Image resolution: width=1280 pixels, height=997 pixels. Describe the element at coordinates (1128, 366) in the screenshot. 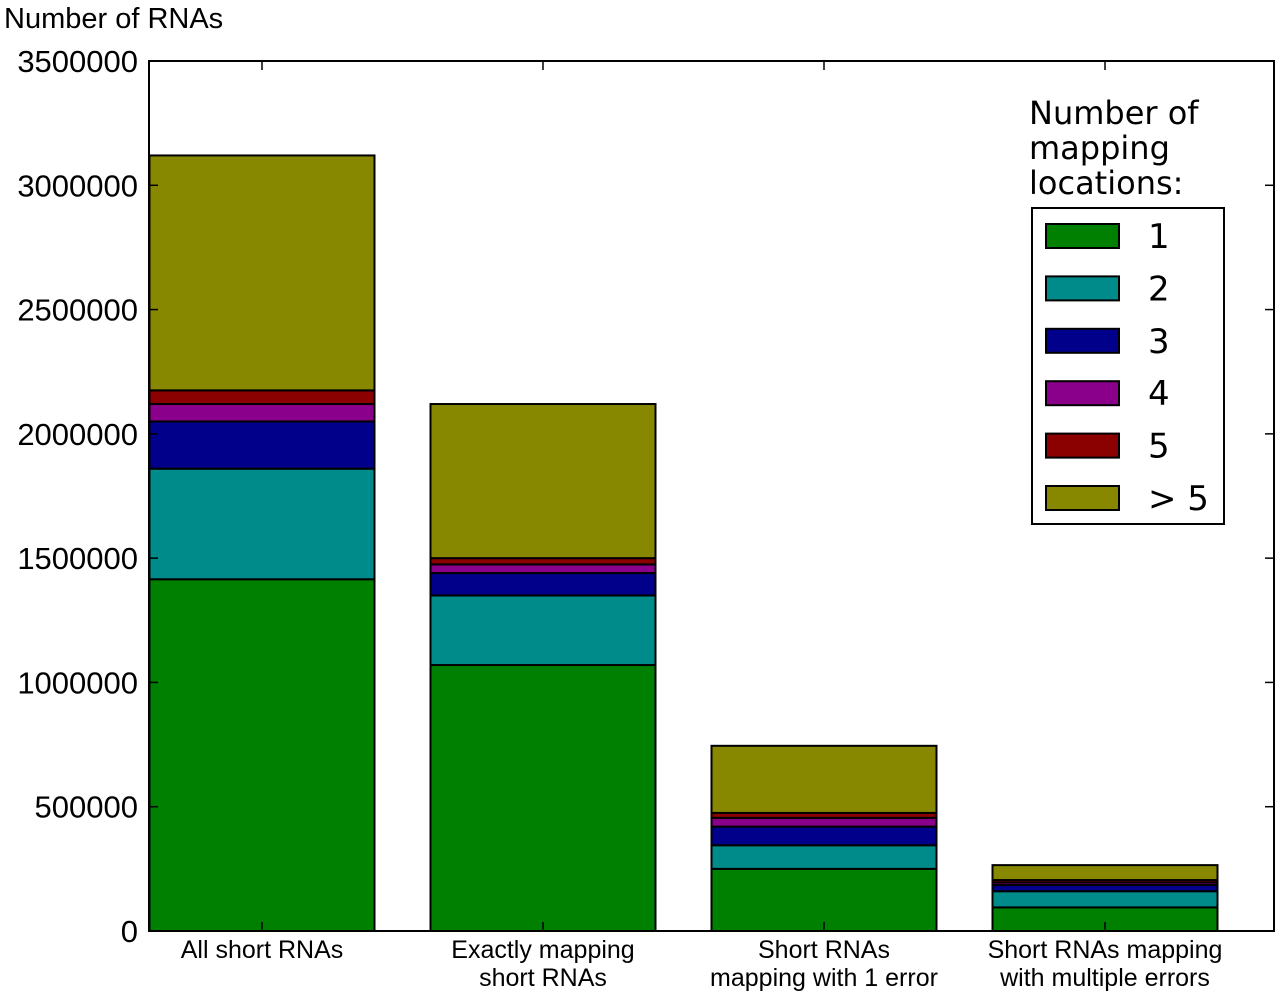

I see `legend-box` at that location.